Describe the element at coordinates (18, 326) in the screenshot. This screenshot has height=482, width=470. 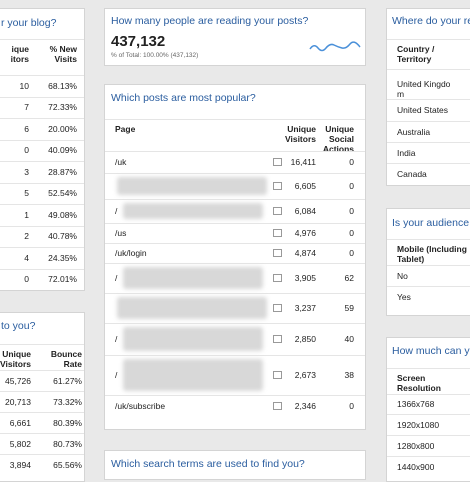
I see `widget-title: to you?` at that location.